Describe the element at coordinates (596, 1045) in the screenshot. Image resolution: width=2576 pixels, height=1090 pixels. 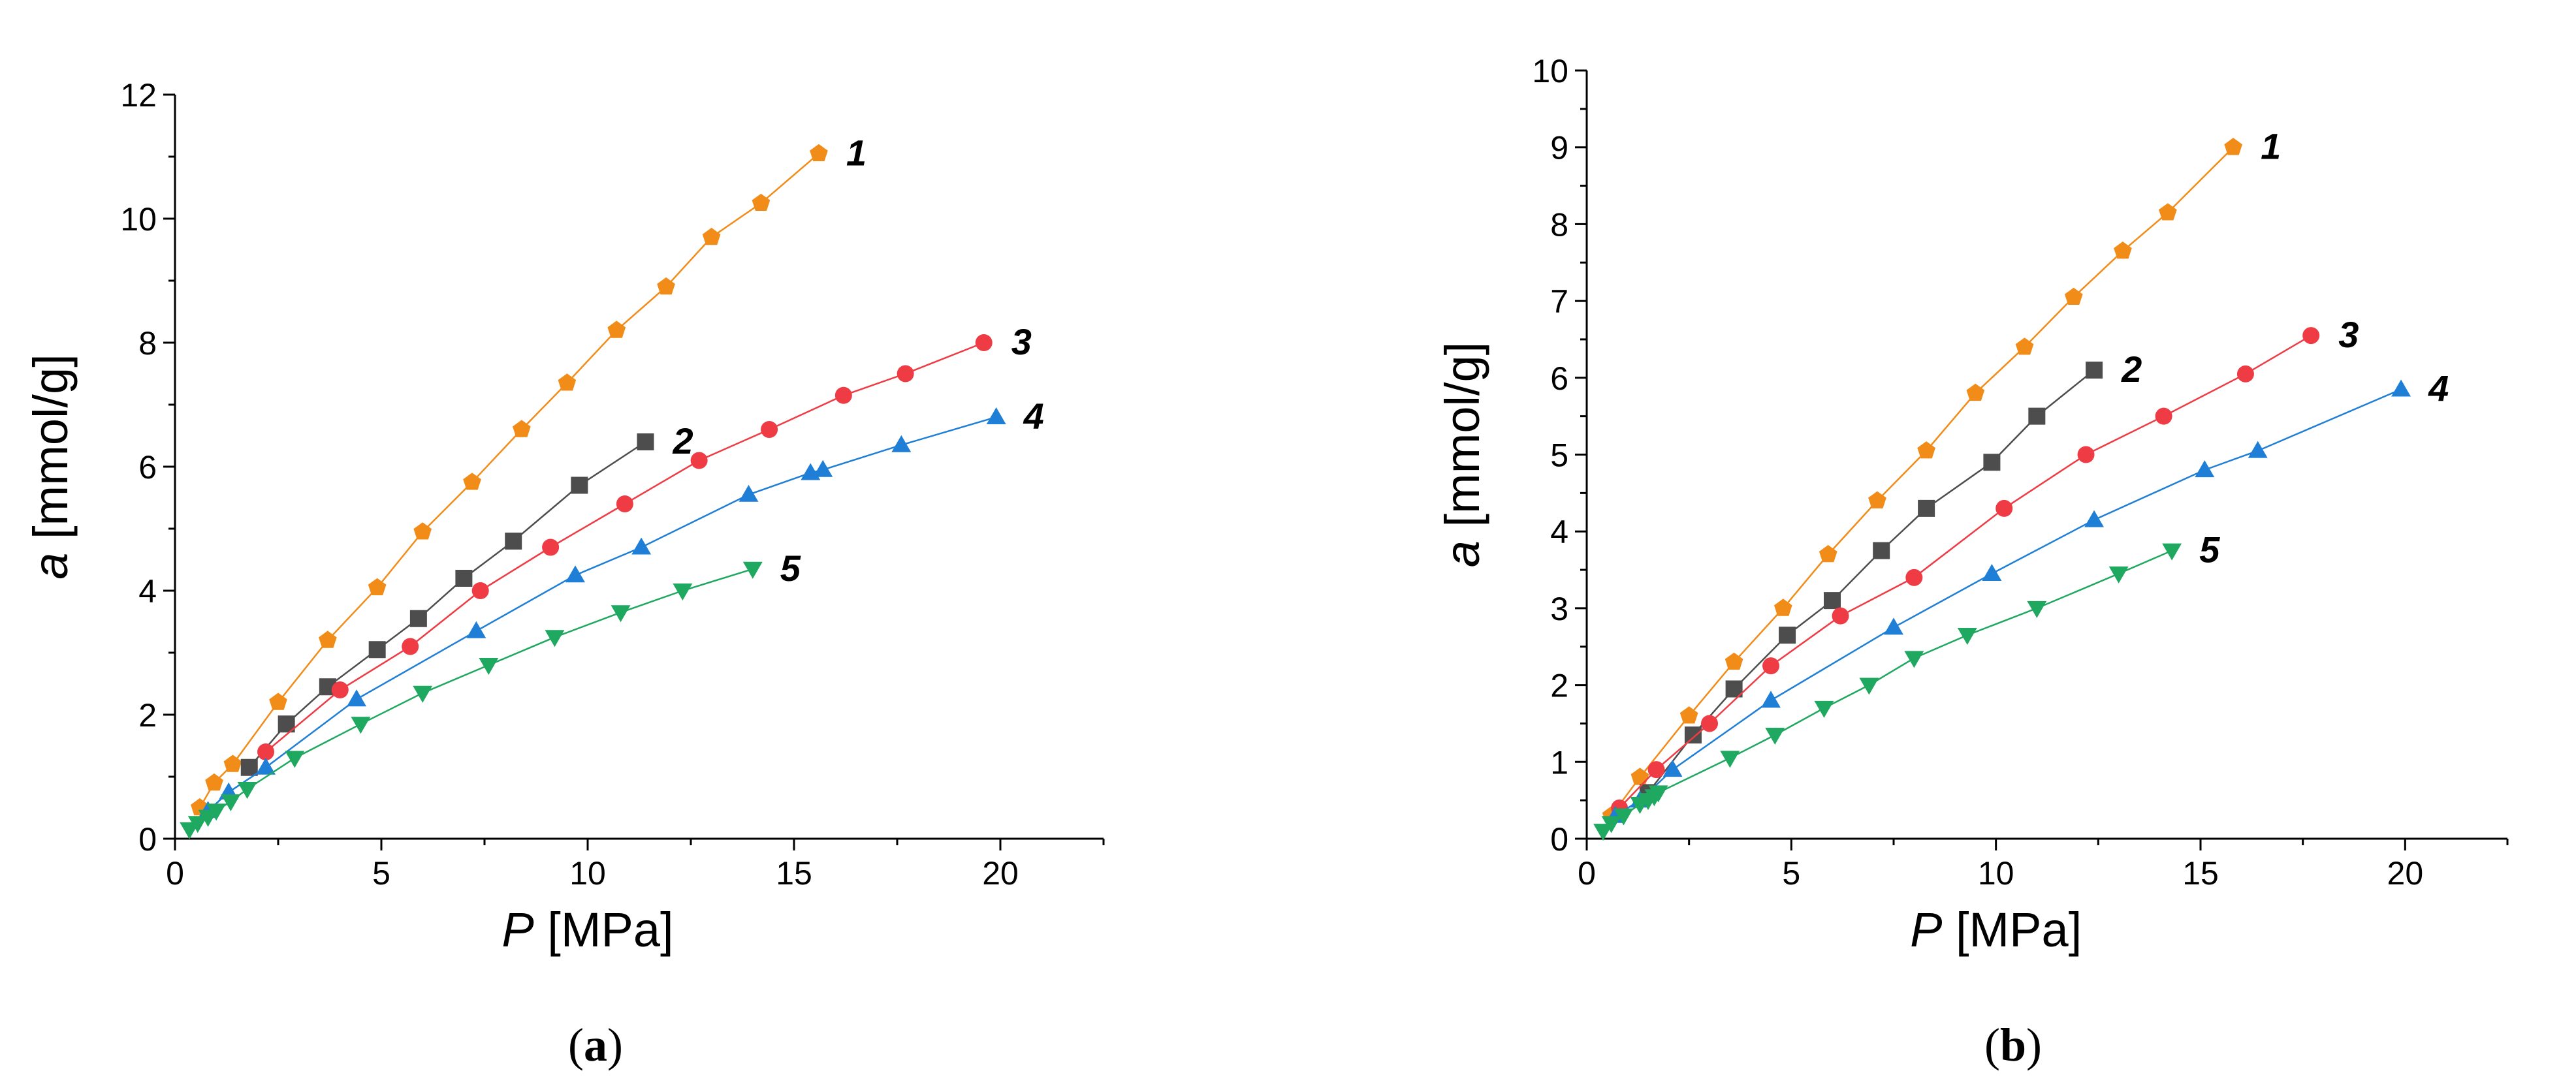
I see `panel-label: (a)` at that location.